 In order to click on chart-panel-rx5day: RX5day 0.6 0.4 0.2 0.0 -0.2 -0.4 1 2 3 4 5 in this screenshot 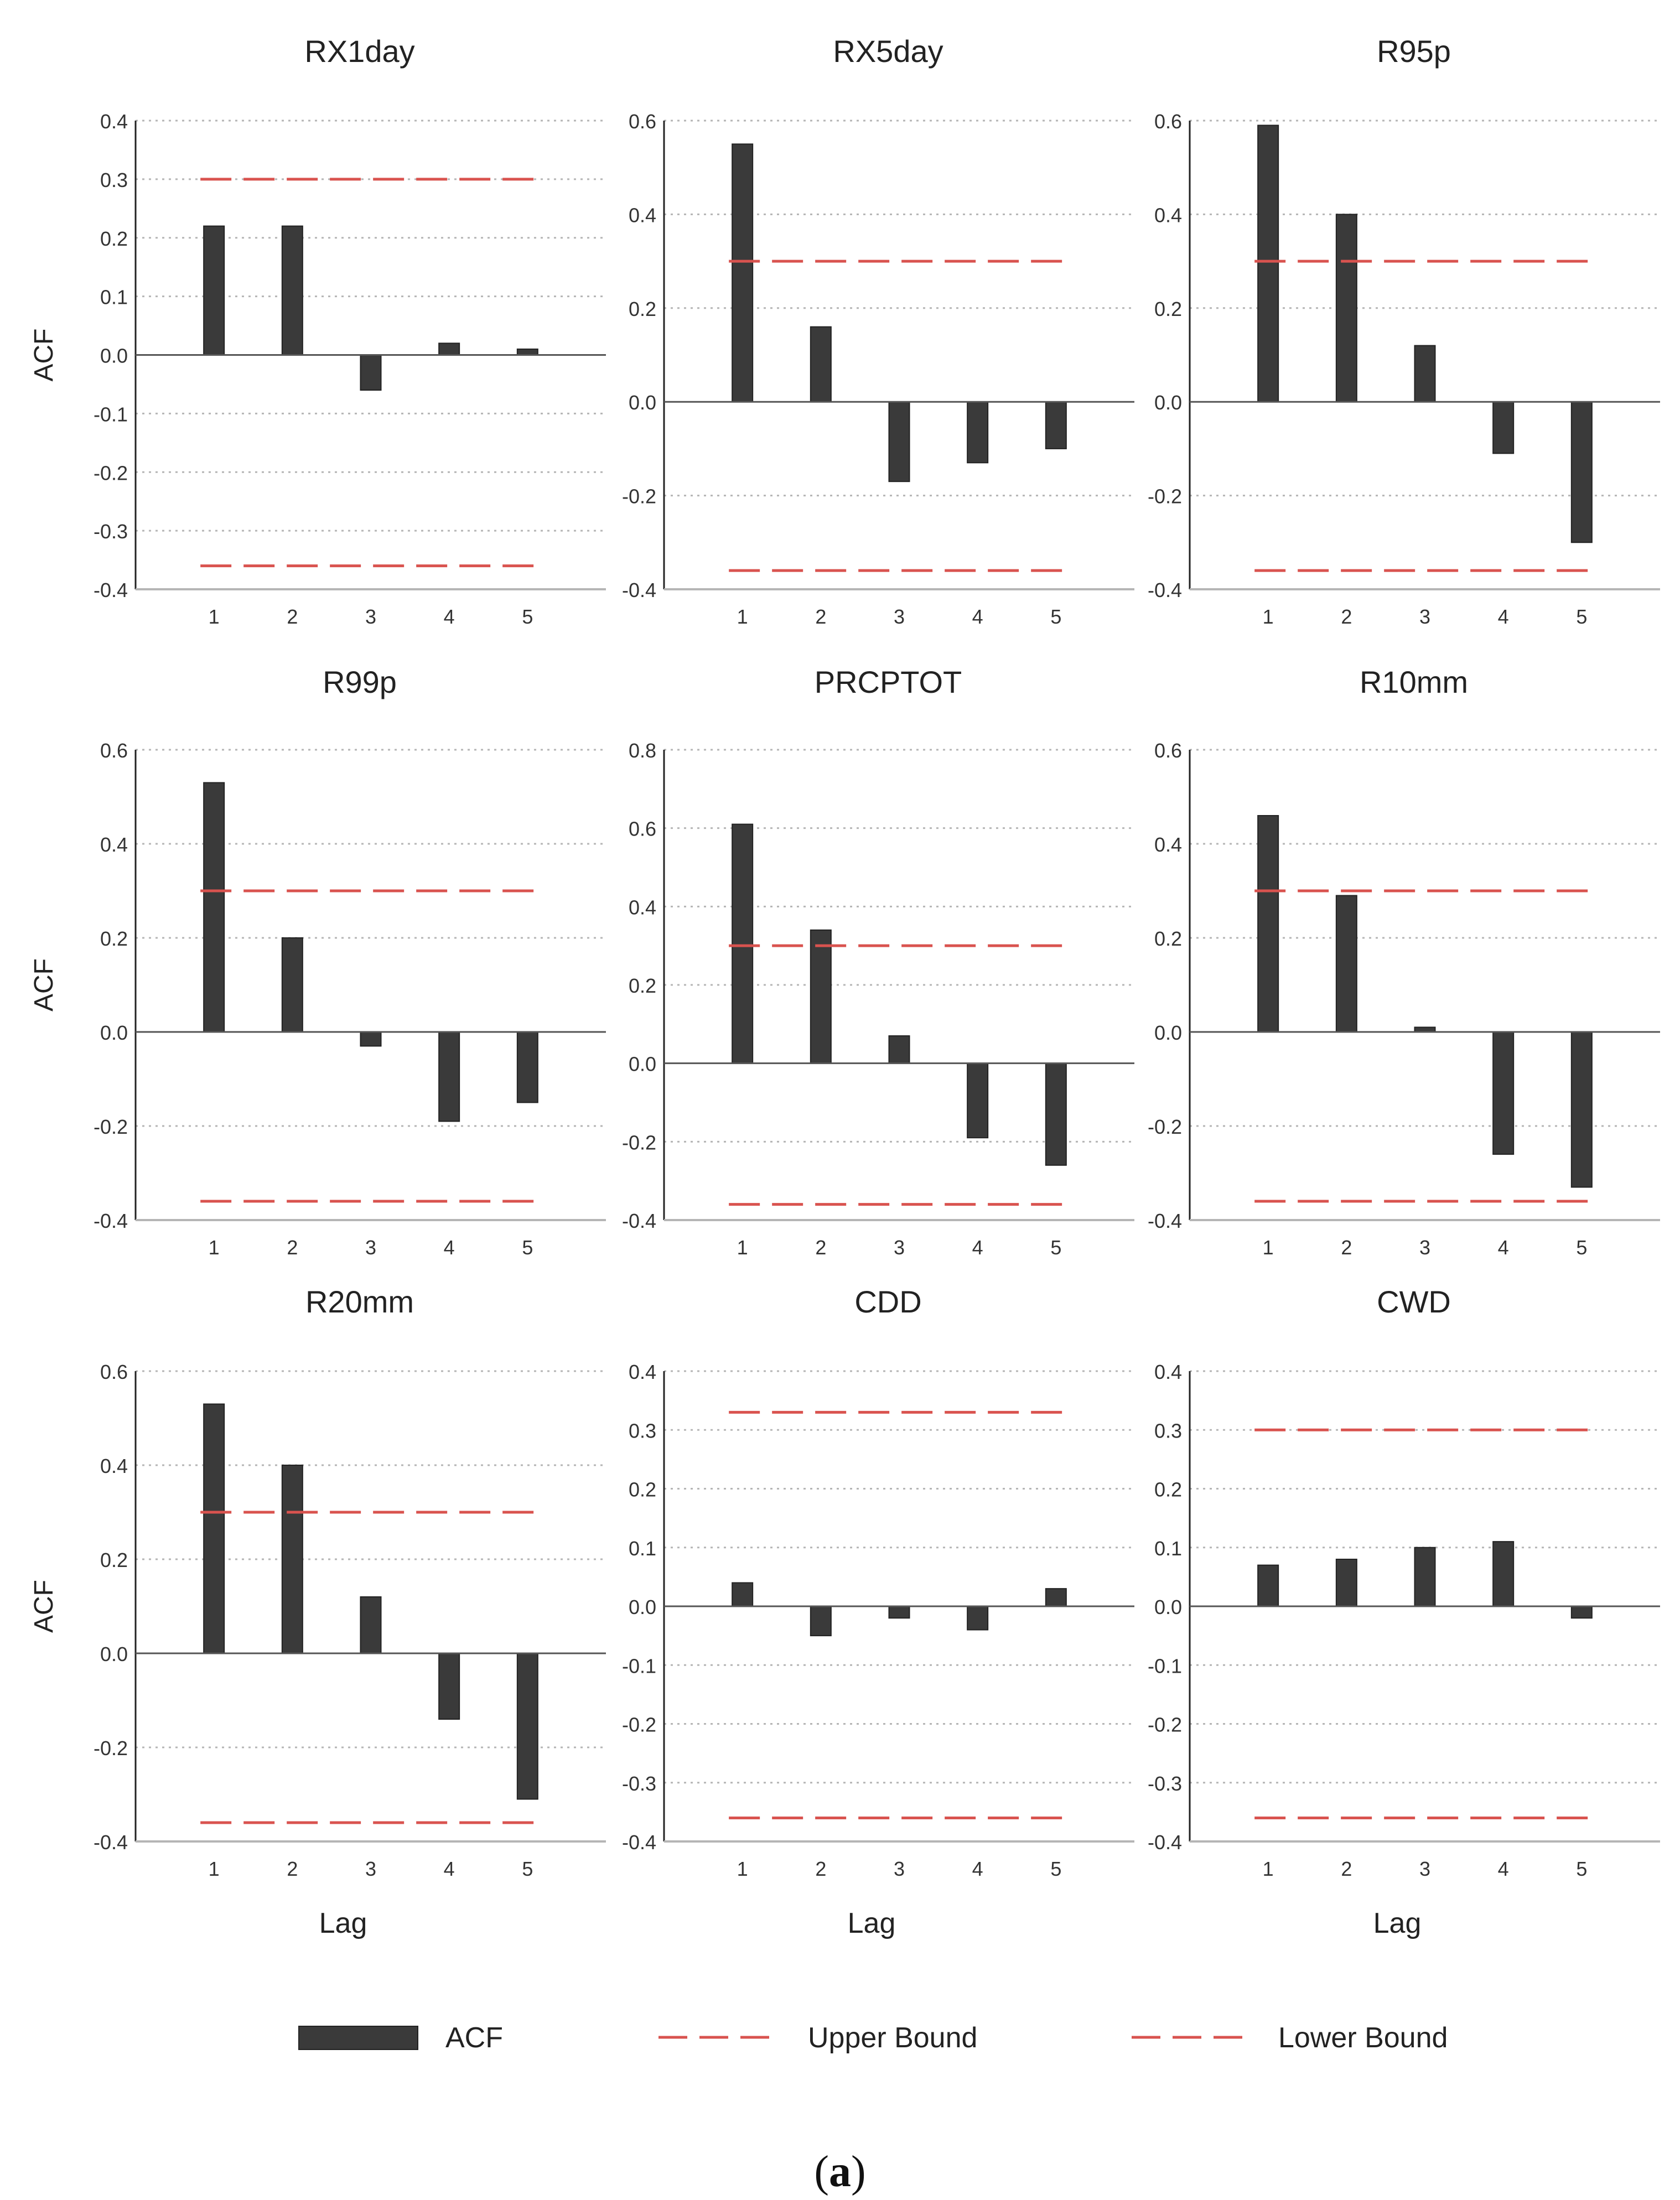, I will do `click(878, 331)`.